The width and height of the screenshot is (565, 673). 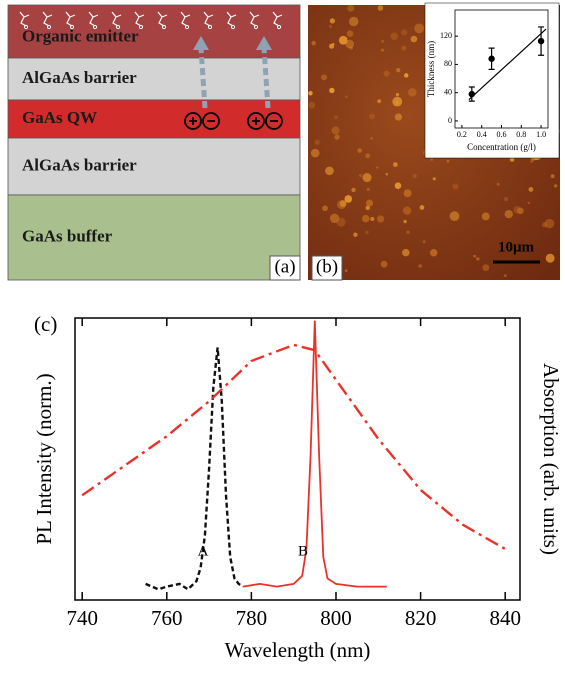 I want to click on y-tick-label: 80, so click(x=448, y=63).